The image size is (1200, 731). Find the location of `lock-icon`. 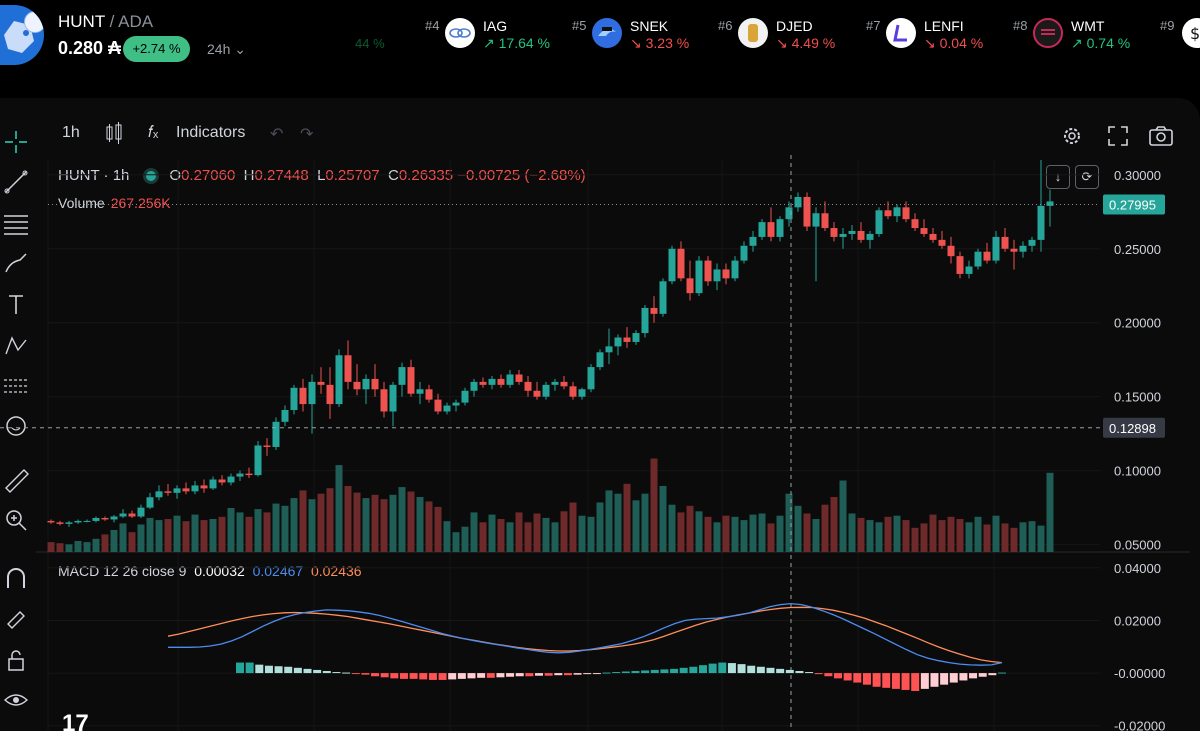

lock-icon is located at coordinates (16, 660).